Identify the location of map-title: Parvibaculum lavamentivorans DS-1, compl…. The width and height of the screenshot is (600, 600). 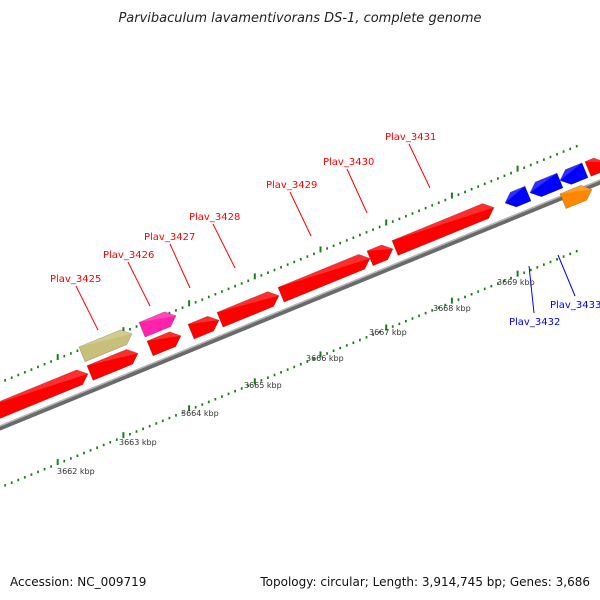
(299, 18).